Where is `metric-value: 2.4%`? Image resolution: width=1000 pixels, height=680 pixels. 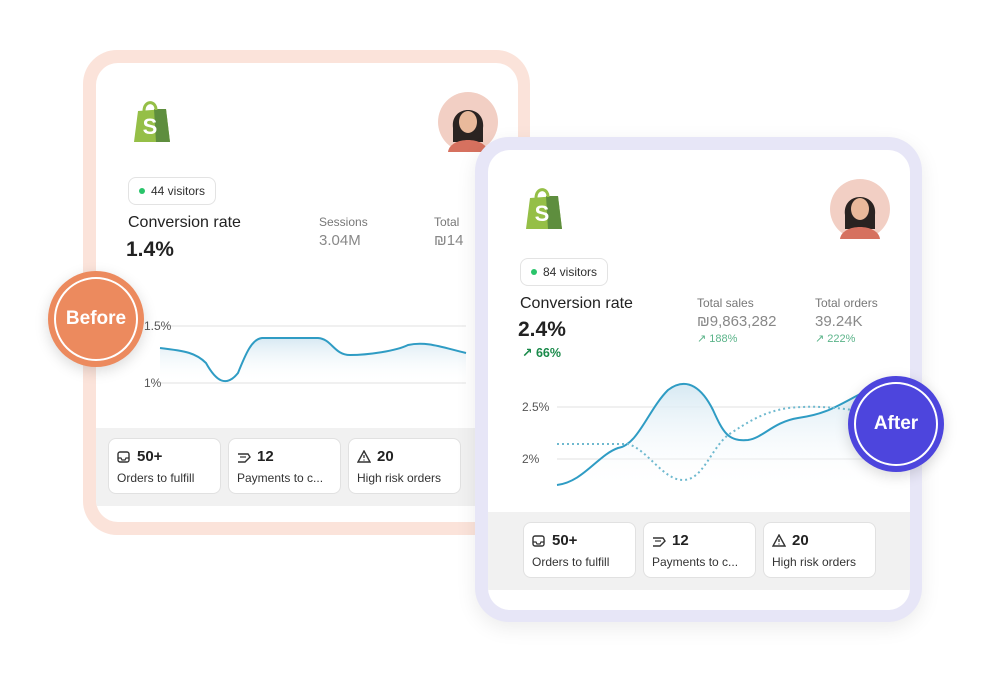
metric-value: 2.4% is located at coordinates (542, 329).